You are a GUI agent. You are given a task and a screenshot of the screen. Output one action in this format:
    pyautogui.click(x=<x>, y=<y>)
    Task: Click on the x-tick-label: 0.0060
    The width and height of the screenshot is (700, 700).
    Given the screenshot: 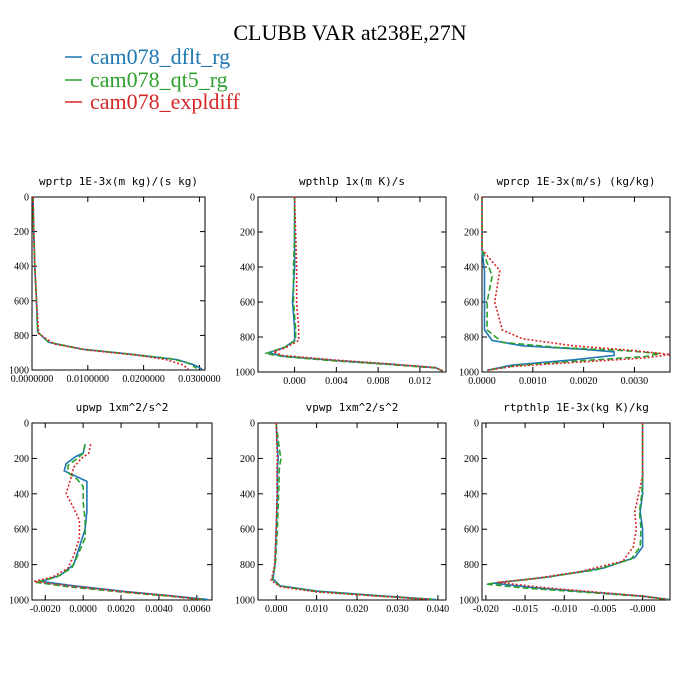 What is the action you would take?
    pyautogui.click(x=197, y=609)
    